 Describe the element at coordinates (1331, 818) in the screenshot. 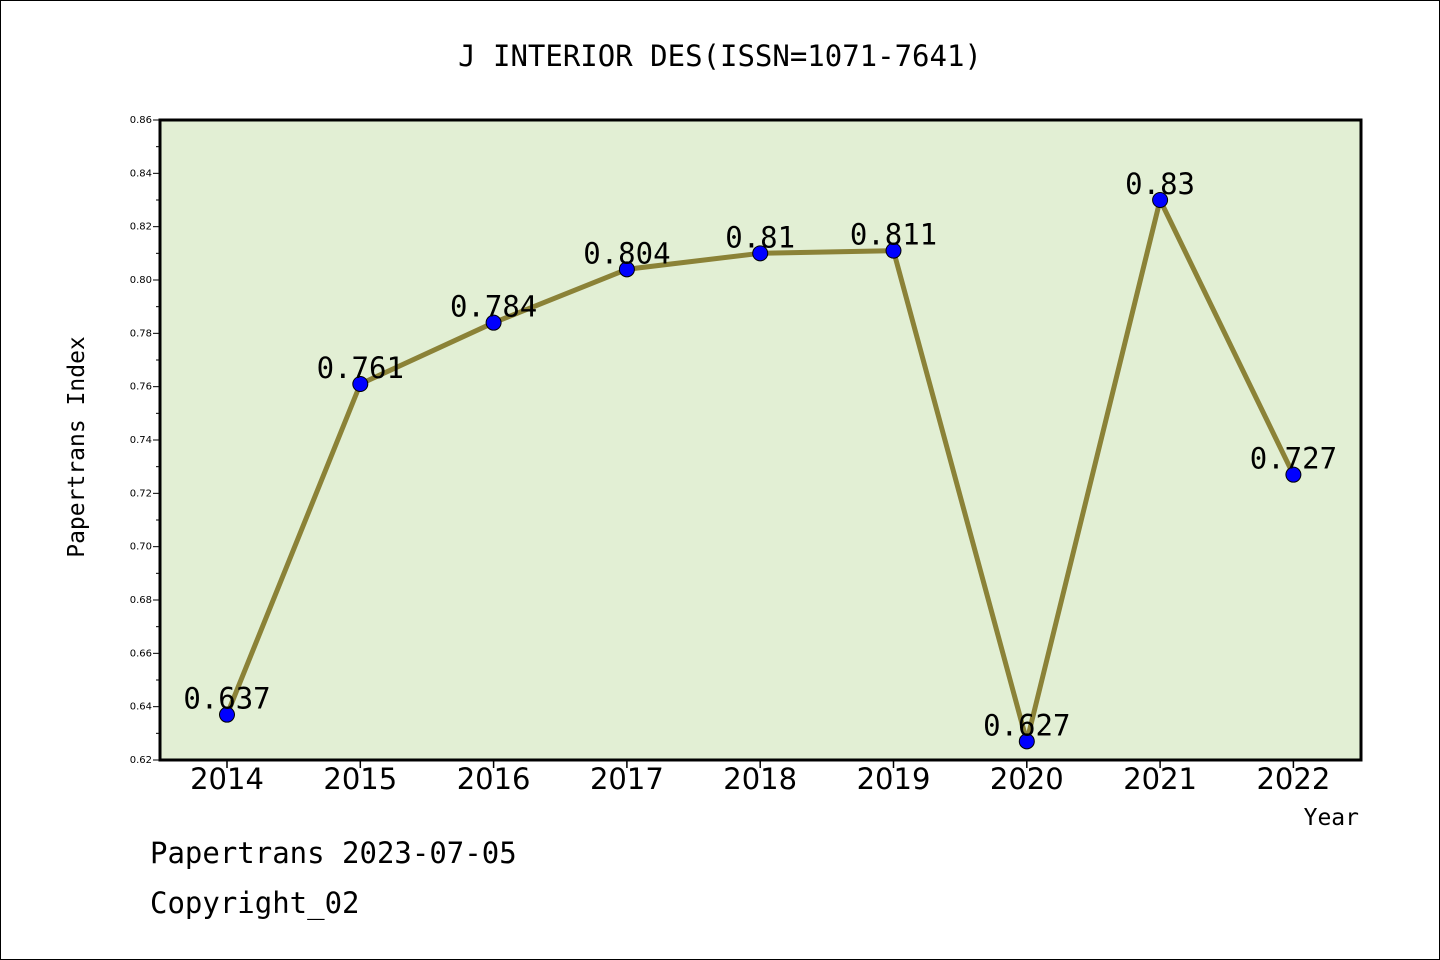

I see `x-axis-label: Year` at that location.